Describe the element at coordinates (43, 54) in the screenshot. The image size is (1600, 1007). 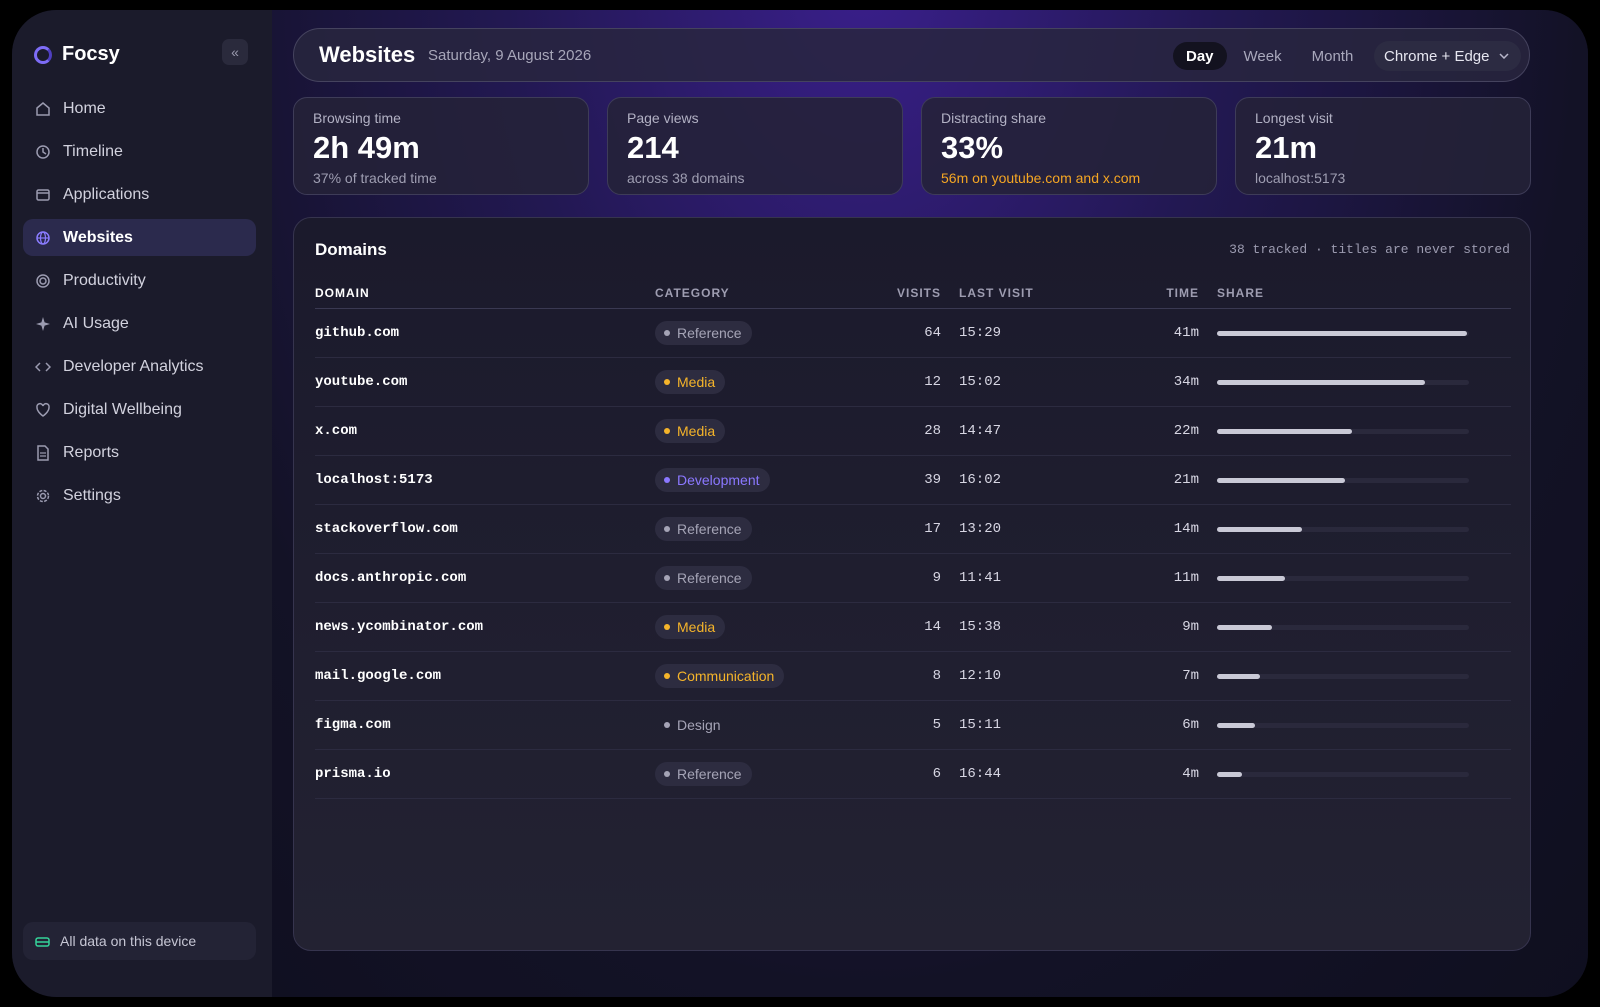
I see `logo-icon` at that location.